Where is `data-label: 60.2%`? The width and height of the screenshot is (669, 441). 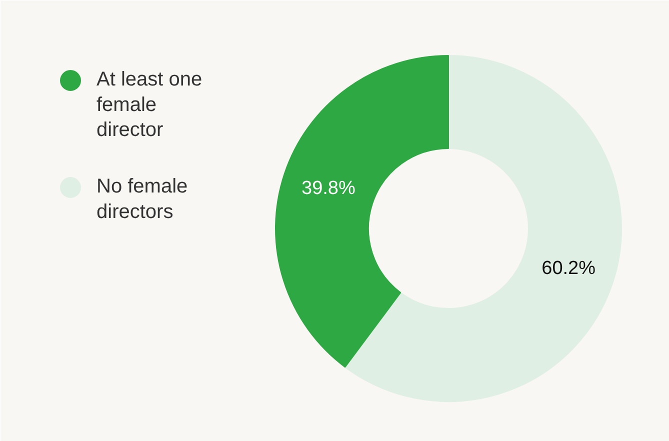 data-label: 60.2% is located at coordinates (569, 268).